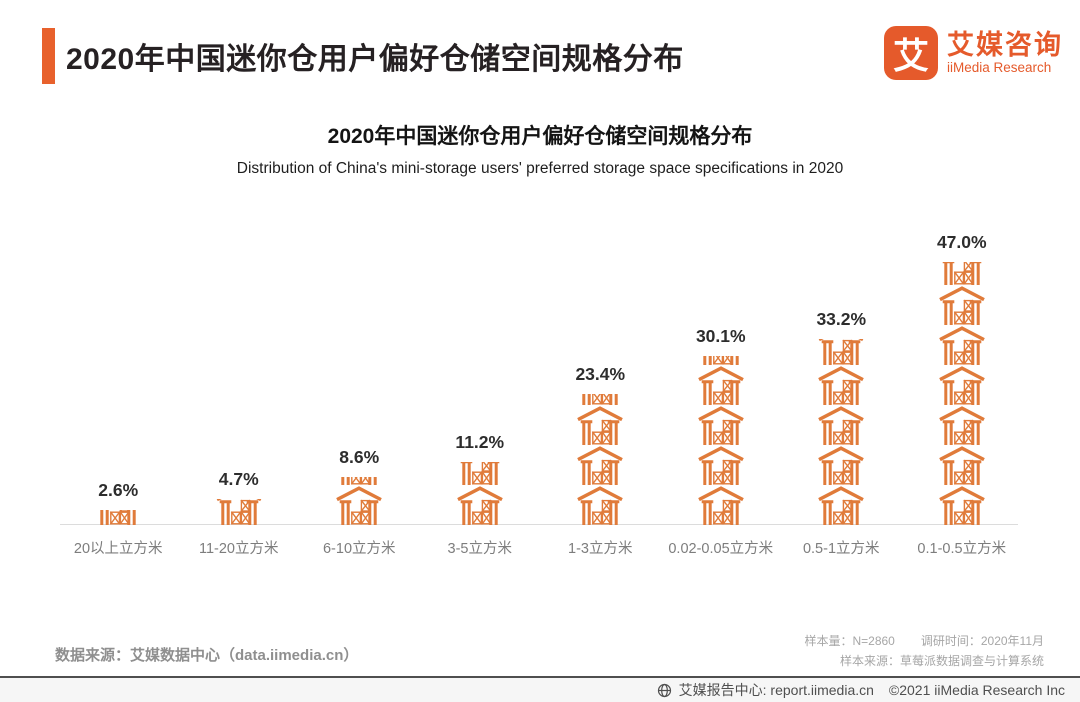  What do you see at coordinates (720, 336) in the screenshot?
I see `bar-value-label: 30.1%` at bounding box center [720, 336].